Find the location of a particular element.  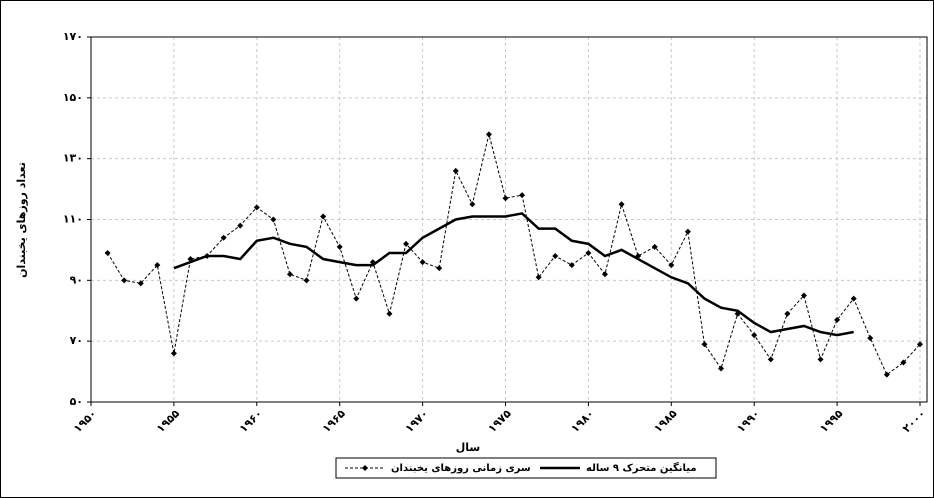

y-tick-label: ۵۰ is located at coordinates (76, 401).